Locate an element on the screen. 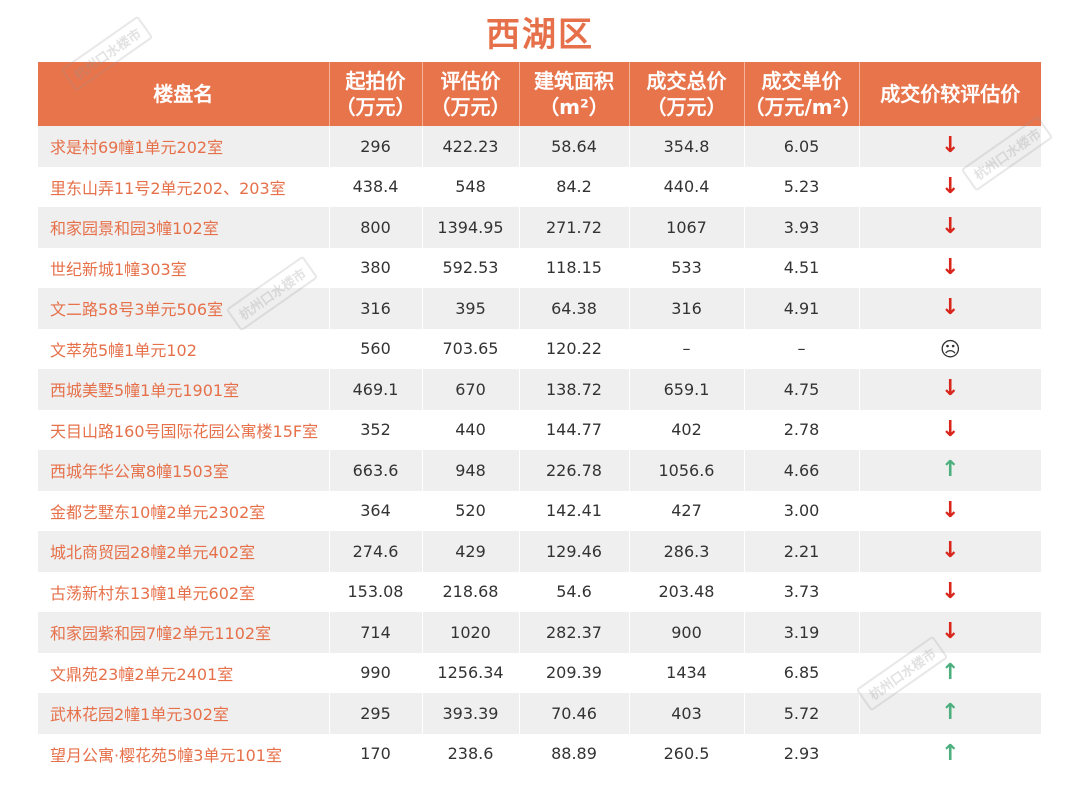 This screenshot has height=802, width=1080. cell-area: 226.78 is located at coordinates (574, 470).